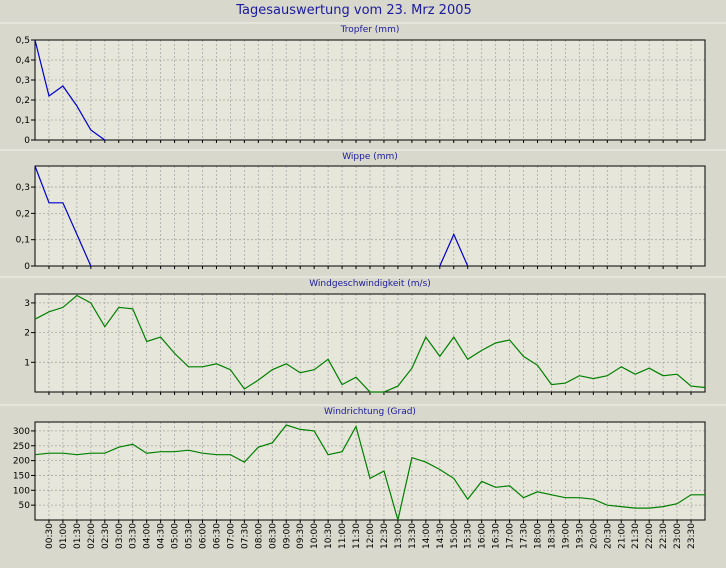 The image size is (726, 568). Describe the element at coordinates (497, 536) in the screenshot. I see `x-tick-label: 16:30` at that location.